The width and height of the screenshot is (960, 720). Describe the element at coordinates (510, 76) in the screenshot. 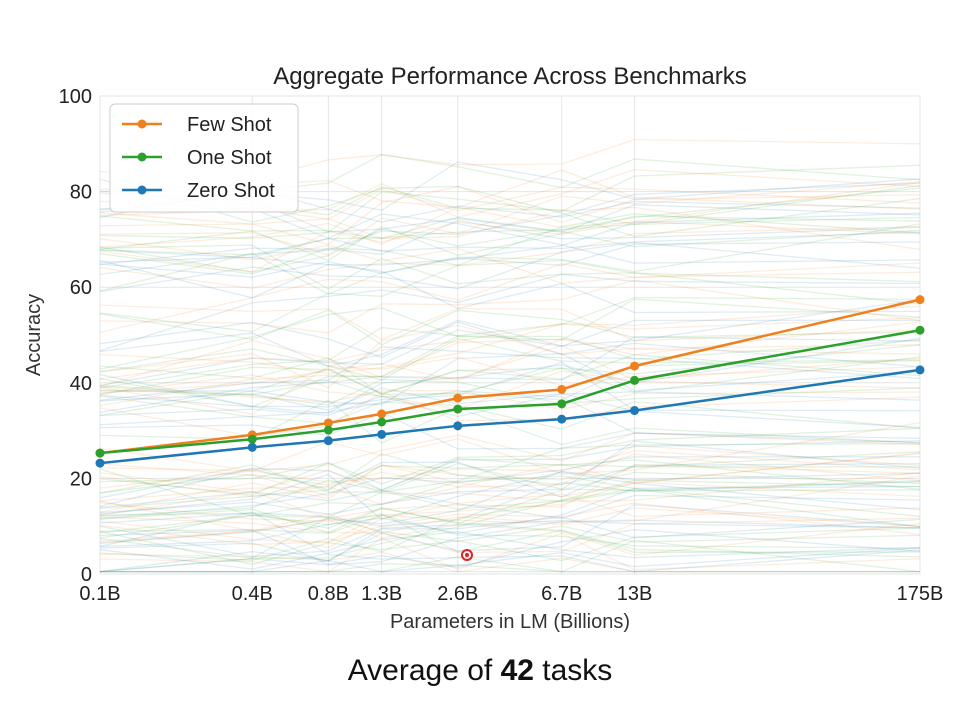

I see `chart-title: Aggregate Performance Across Benchmarks` at that location.